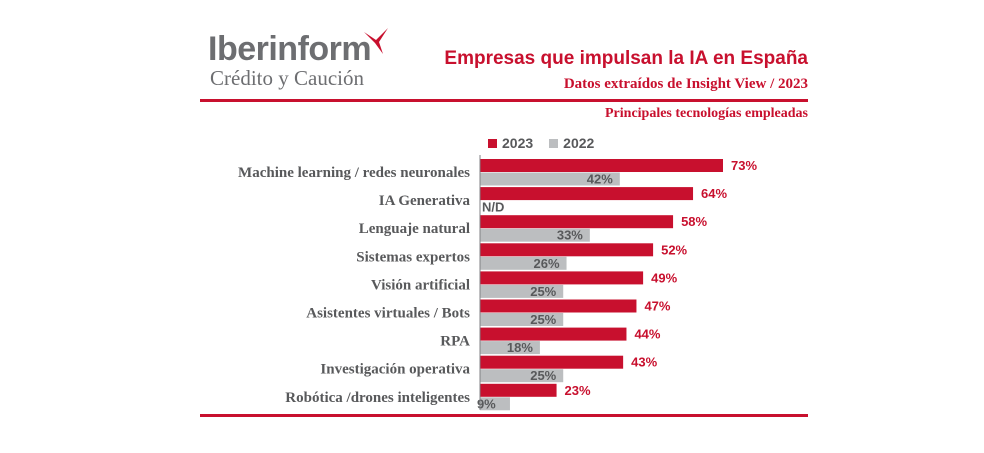  I want to click on top-divider, so click(504, 100).